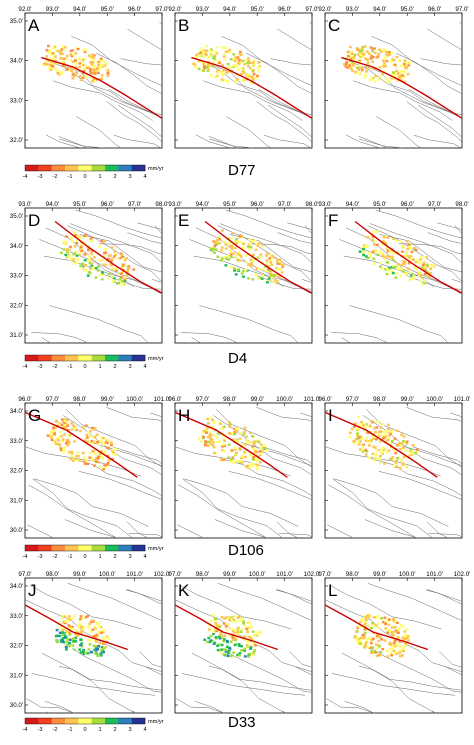 Image resolution: width=474 pixels, height=745 pixels. What do you see at coordinates (16, 441) in the screenshot?
I see `y-tick-label: 33.0'` at bounding box center [16, 441].